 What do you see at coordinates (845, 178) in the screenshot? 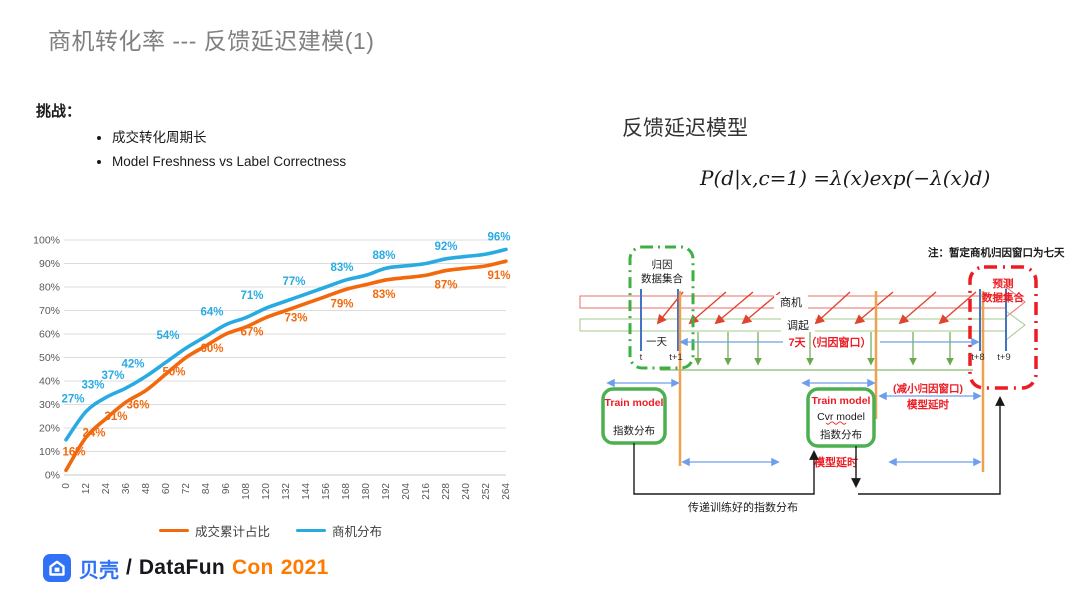
I see `delay-model-formula: P(d|x,c=1) =λ(x)exp(−λ(x)d)` at bounding box center [845, 178].